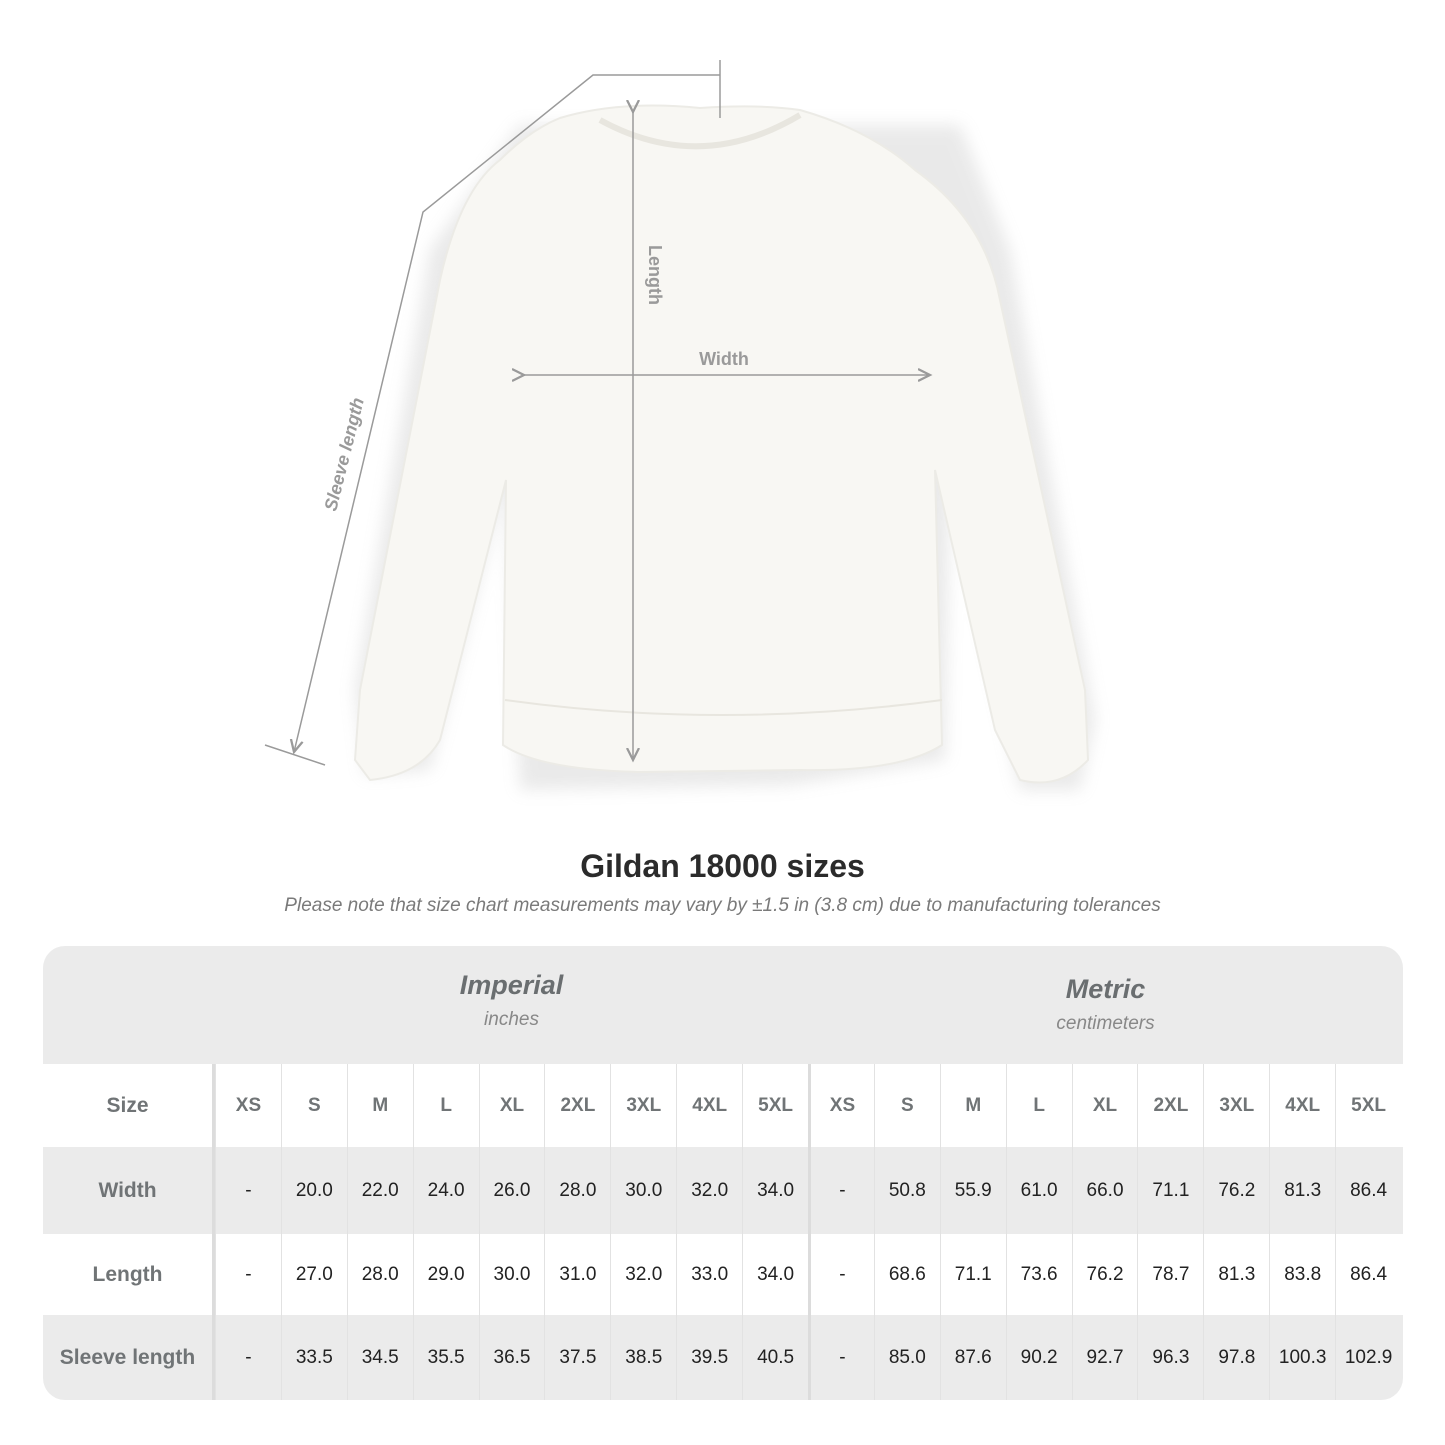 The width and height of the screenshot is (1445, 1445). Describe the element at coordinates (724, 359) in the screenshot. I see `width-label: Width` at that location.